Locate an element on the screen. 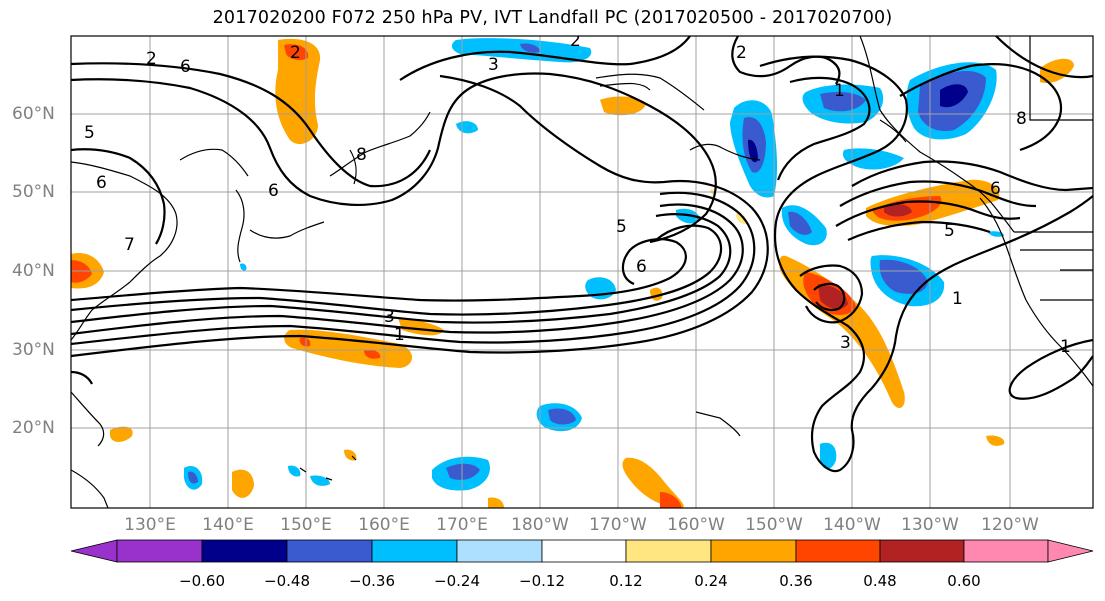  colorbar-tick-label: 0.36 is located at coordinates (796, 581).